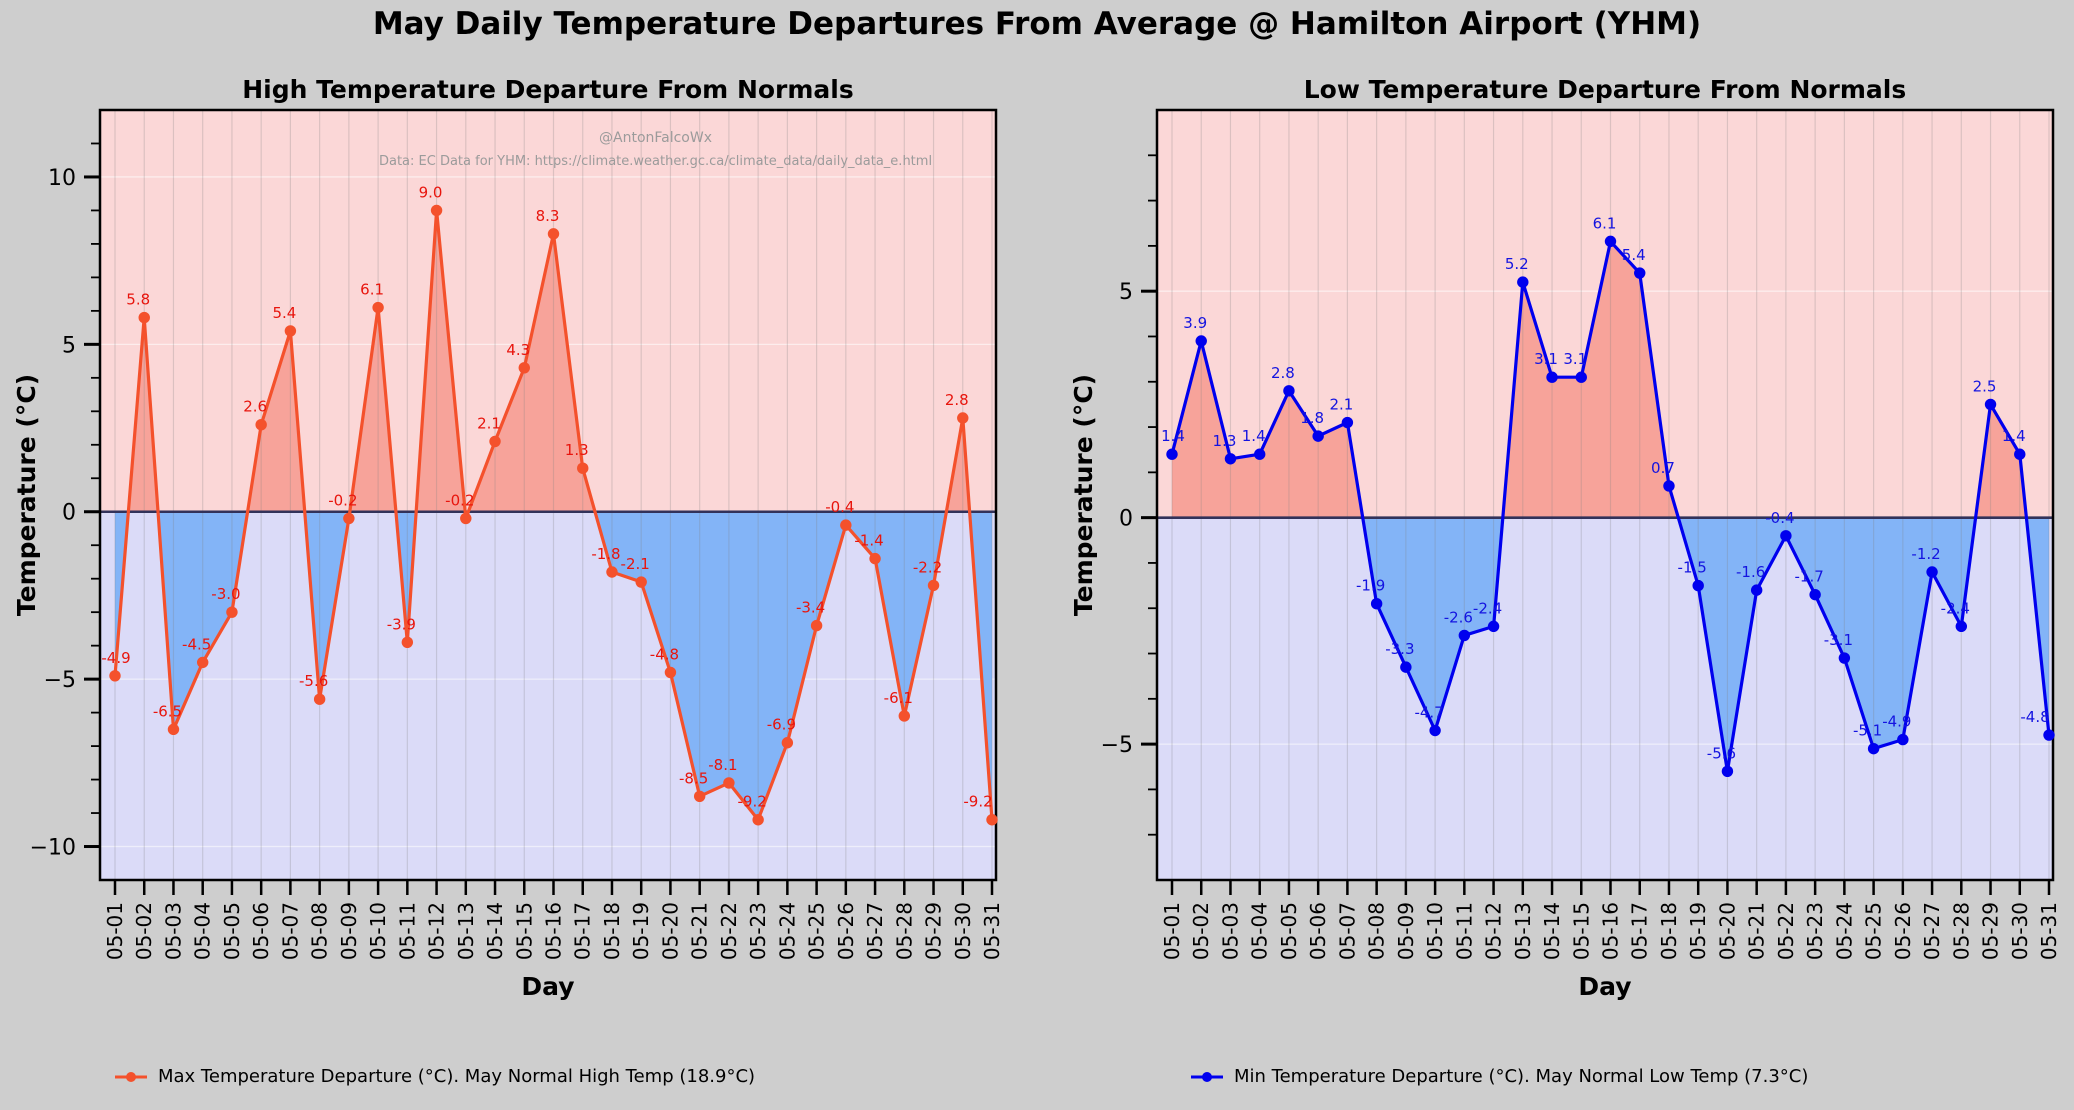 The height and width of the screenshot is (1110, 2074). What do you see at coordinates (1663, 468) in the screenshot?
I see `data-point-label: 0.7` at bounding box center [1663, 468].